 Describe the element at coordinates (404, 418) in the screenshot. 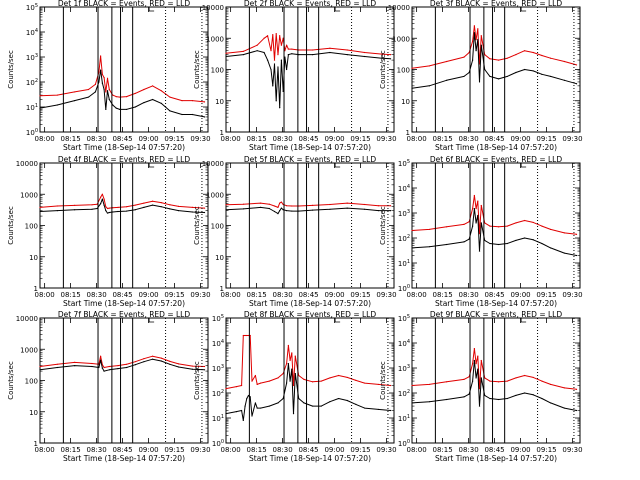

I see `y-tick-label: 101` at that location.